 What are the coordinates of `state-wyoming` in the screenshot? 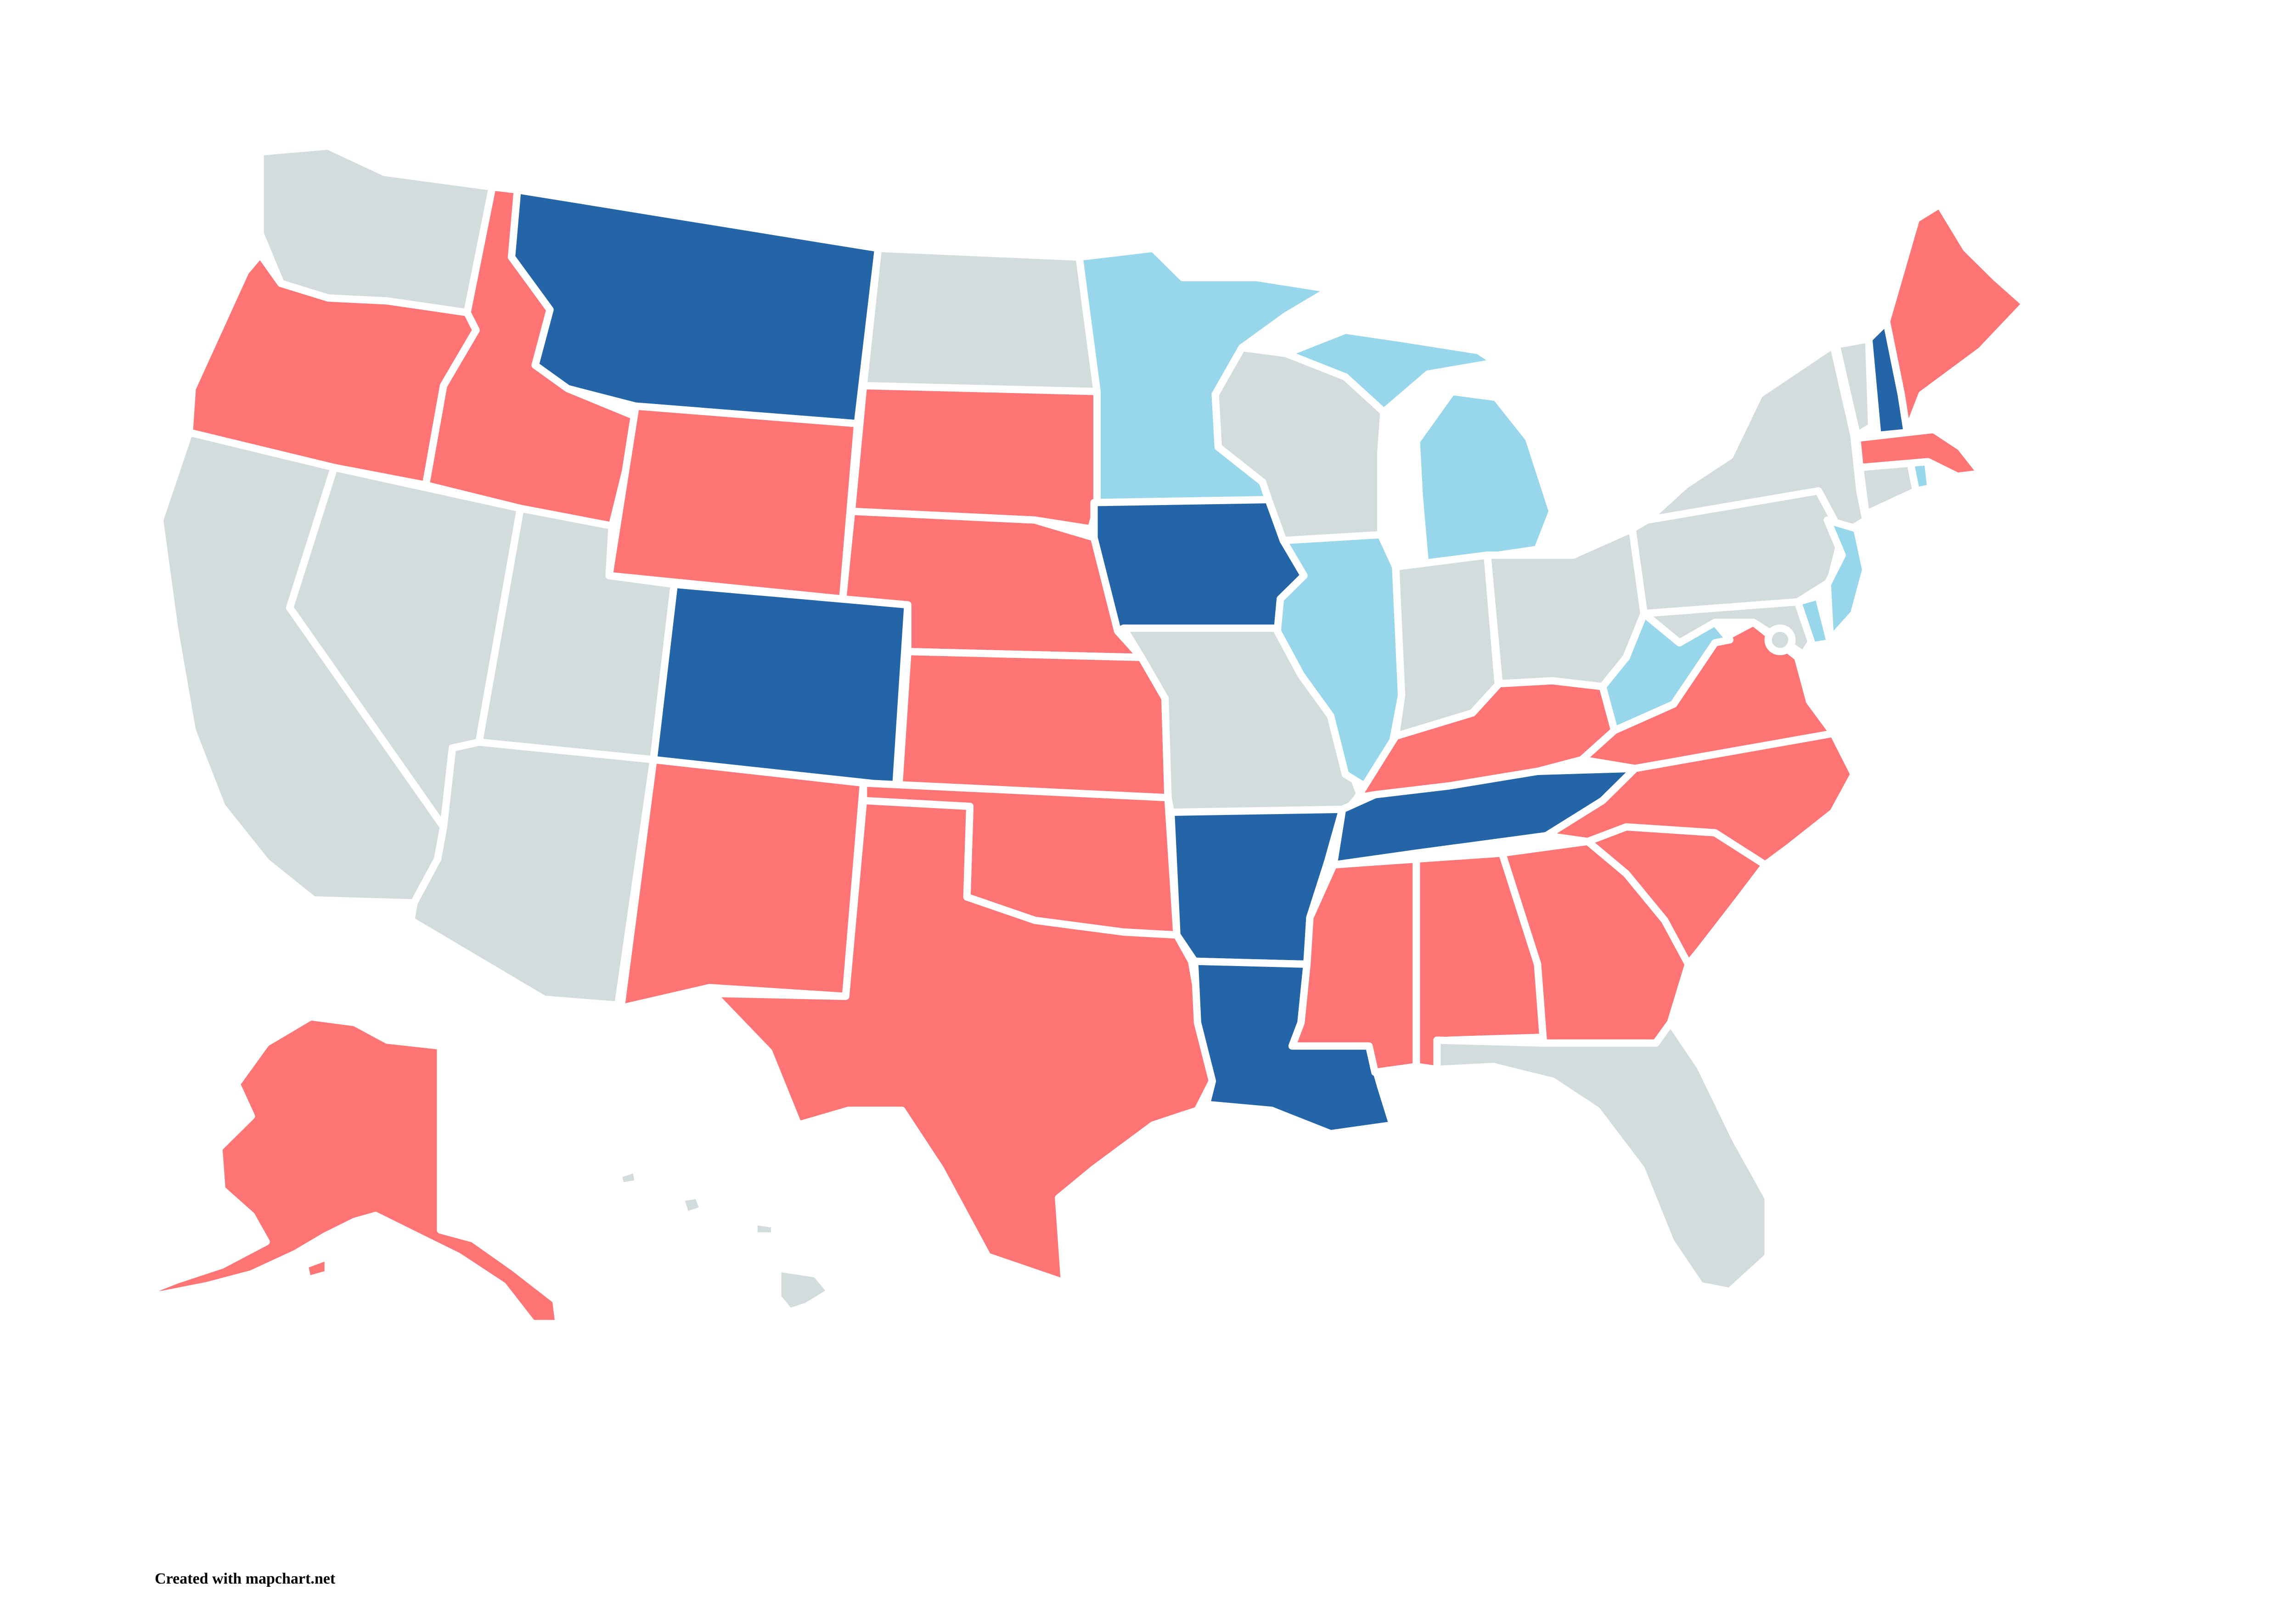 It's located at (733, 502).